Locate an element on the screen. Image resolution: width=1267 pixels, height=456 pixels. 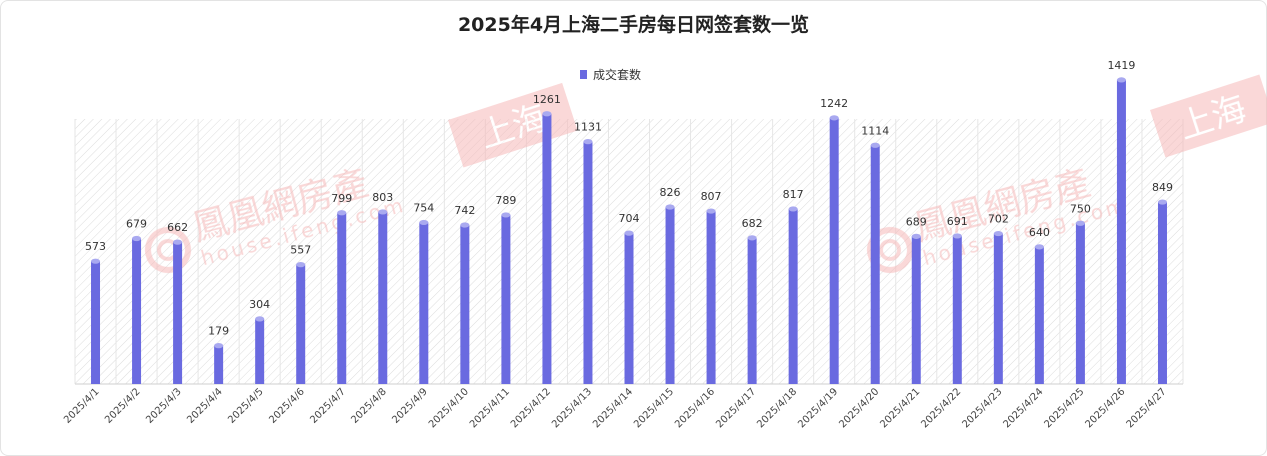
legend: 成交套数 is located at coordinates (610, 74).